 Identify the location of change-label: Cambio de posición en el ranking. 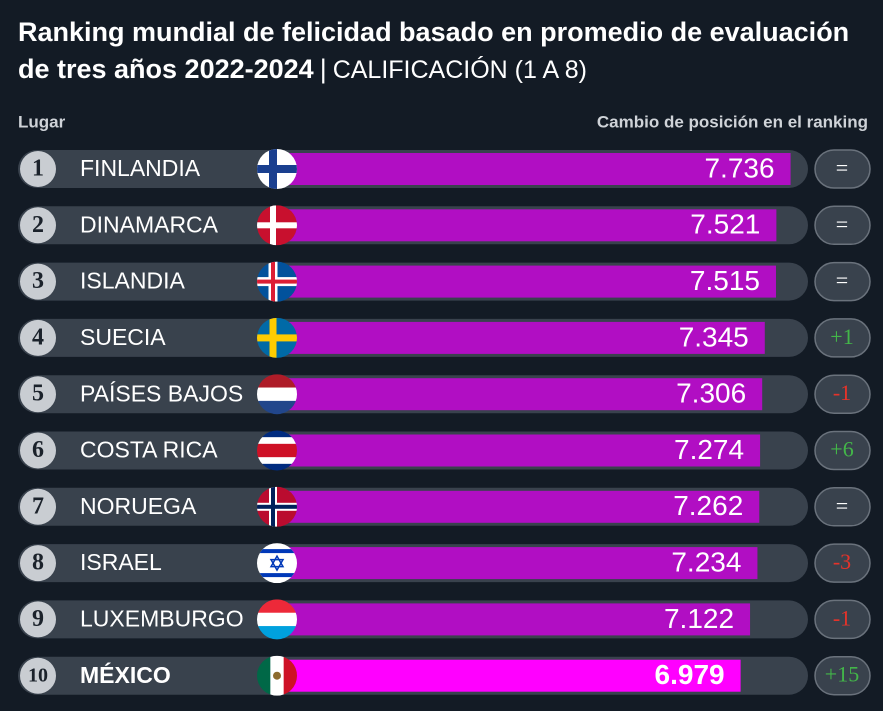
(732, 121).